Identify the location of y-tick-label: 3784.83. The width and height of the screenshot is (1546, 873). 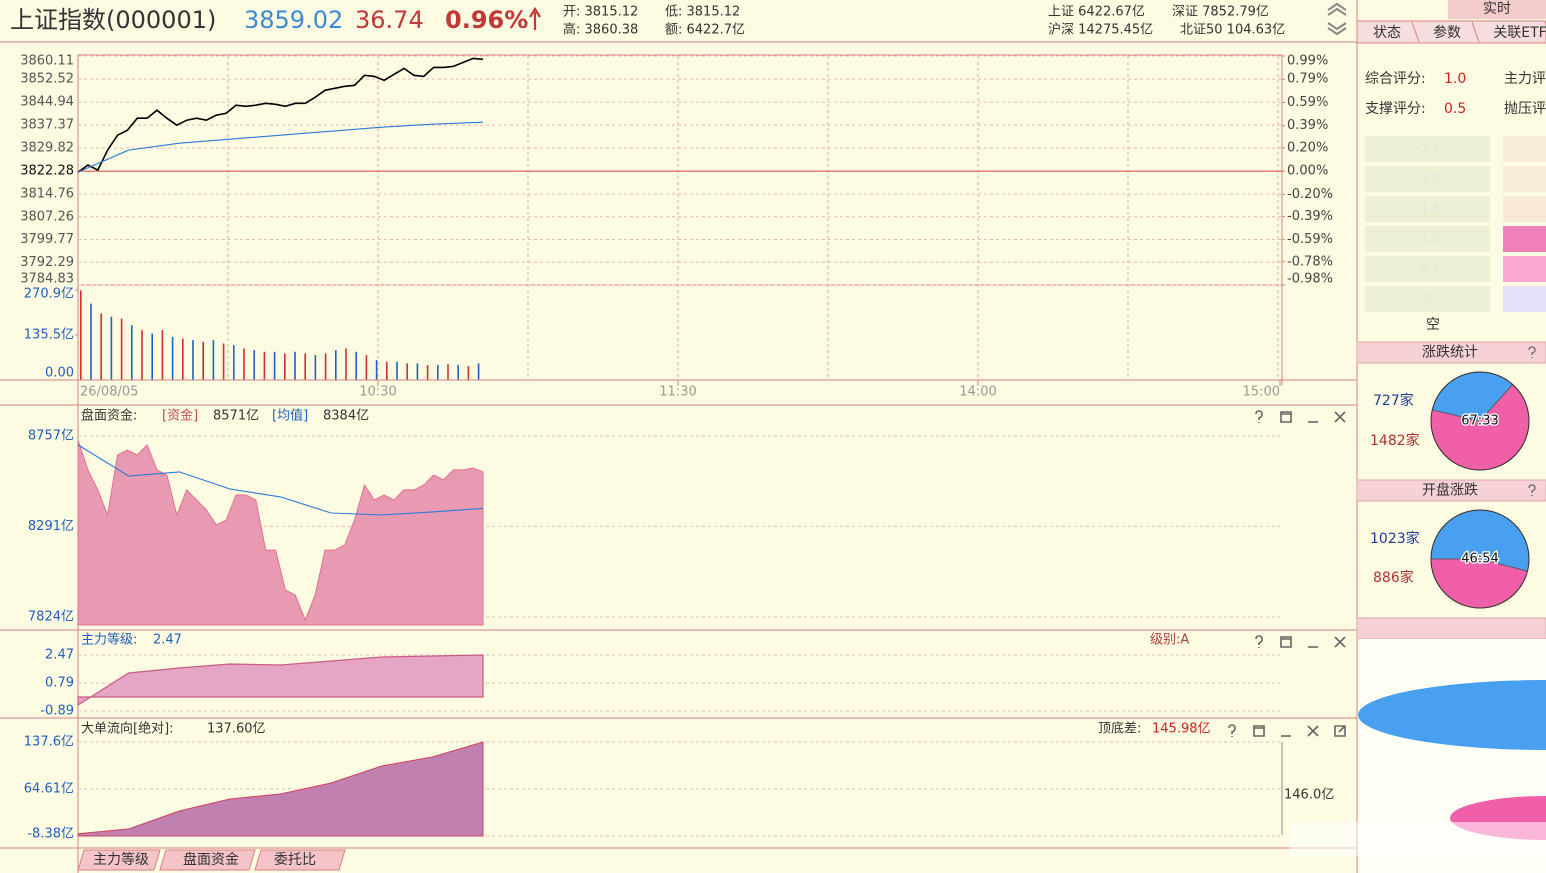
(47, 279).